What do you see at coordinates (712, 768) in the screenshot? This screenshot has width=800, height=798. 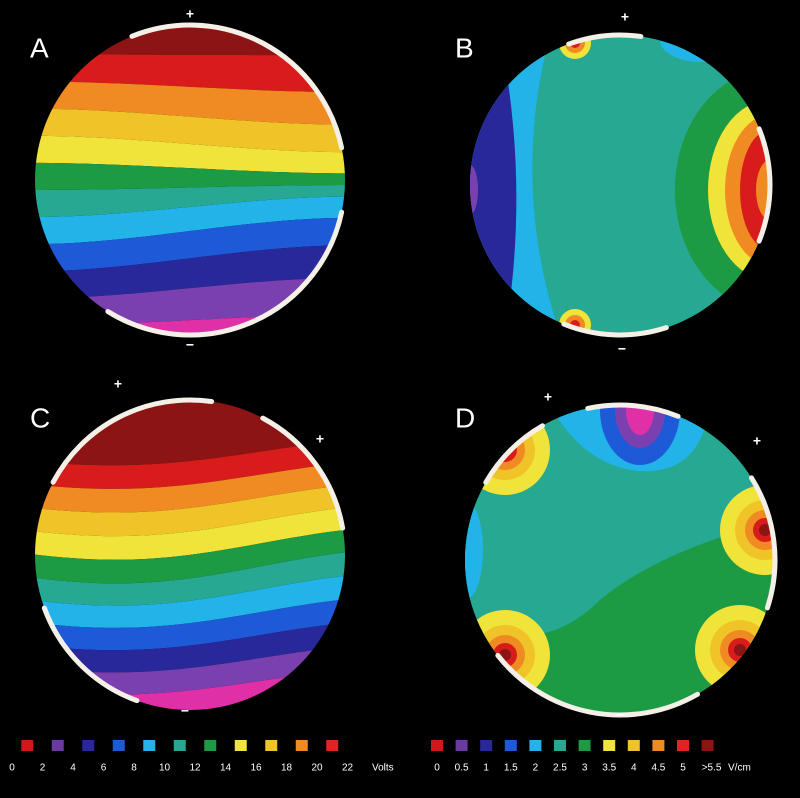 I see `legend-tick: >5.5` at bounding box center [712, 768].